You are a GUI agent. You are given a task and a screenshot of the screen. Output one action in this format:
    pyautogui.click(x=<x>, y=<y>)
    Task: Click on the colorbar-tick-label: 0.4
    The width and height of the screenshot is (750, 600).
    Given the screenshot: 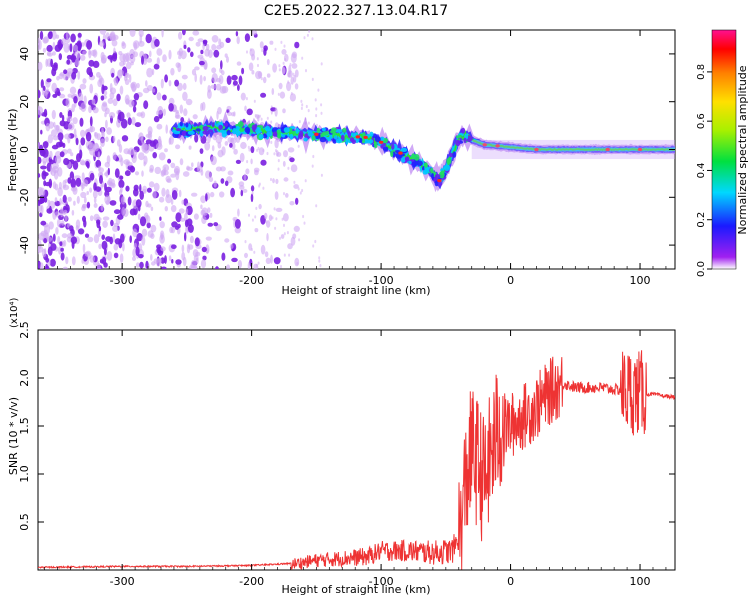 What is the action you would take?
    pyautogui.click(x=701, y=170)
    